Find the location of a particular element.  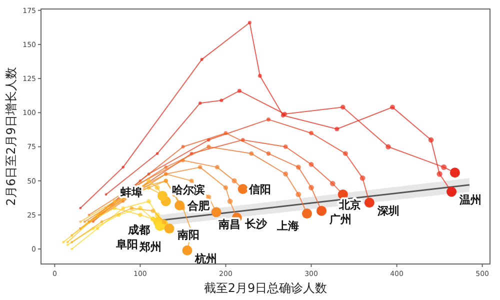

series-label: 信阳 is located at coordinates (259, 189).